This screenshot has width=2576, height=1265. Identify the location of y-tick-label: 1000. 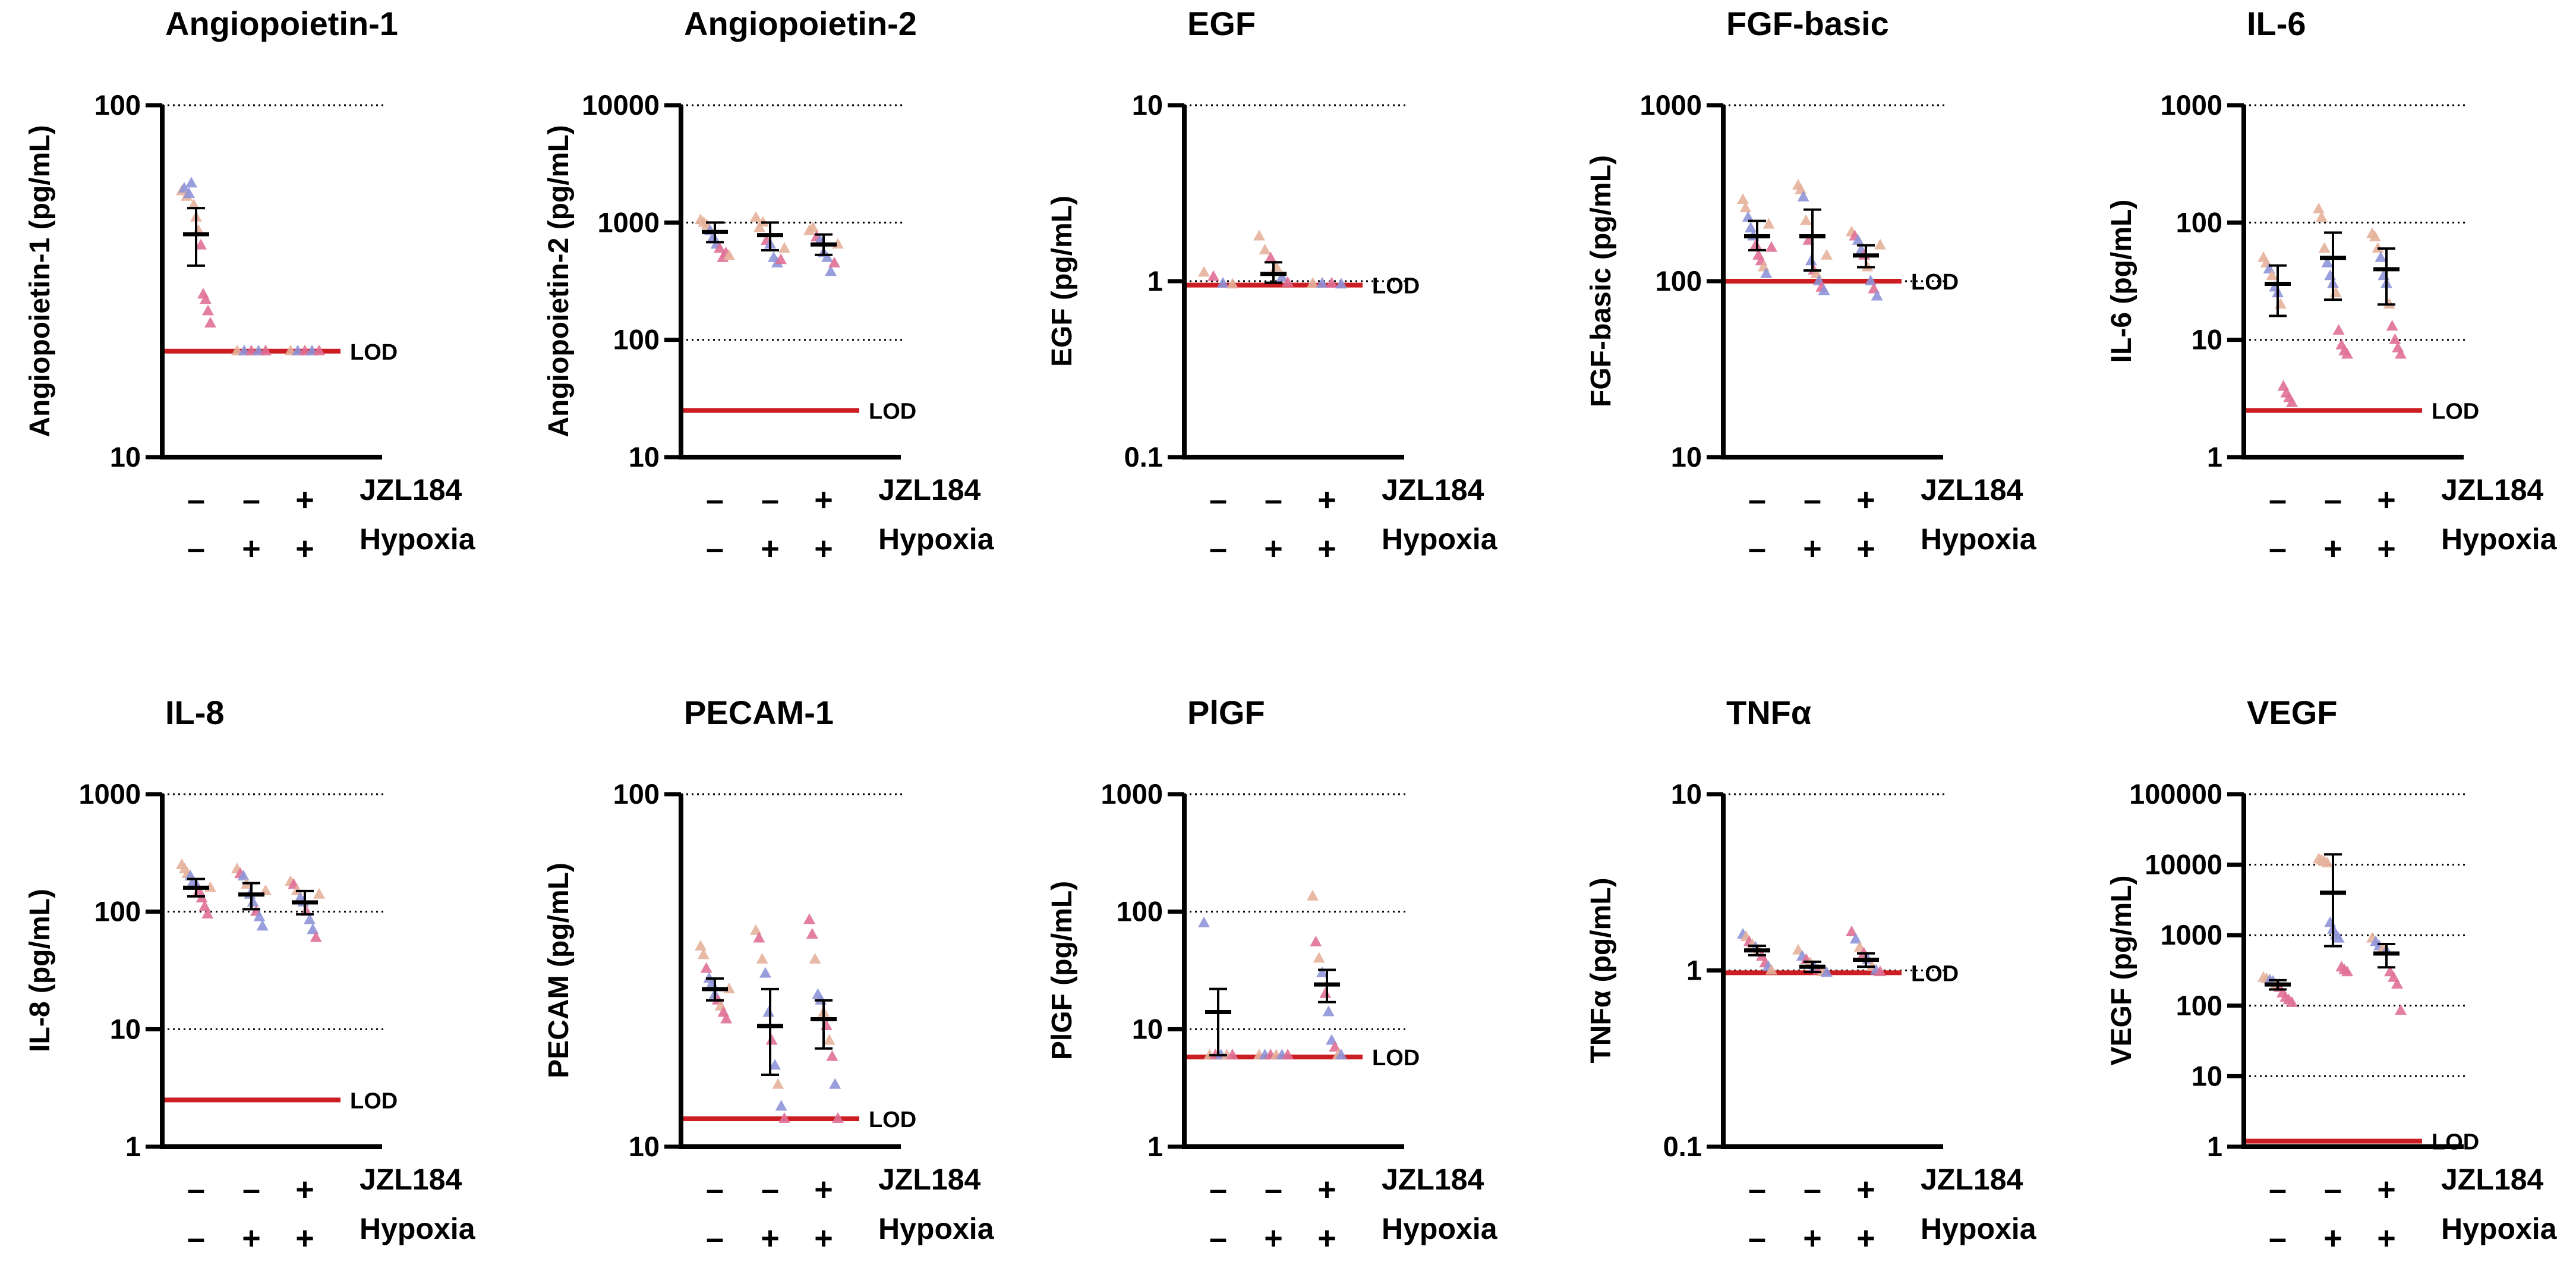
(2191, 105).